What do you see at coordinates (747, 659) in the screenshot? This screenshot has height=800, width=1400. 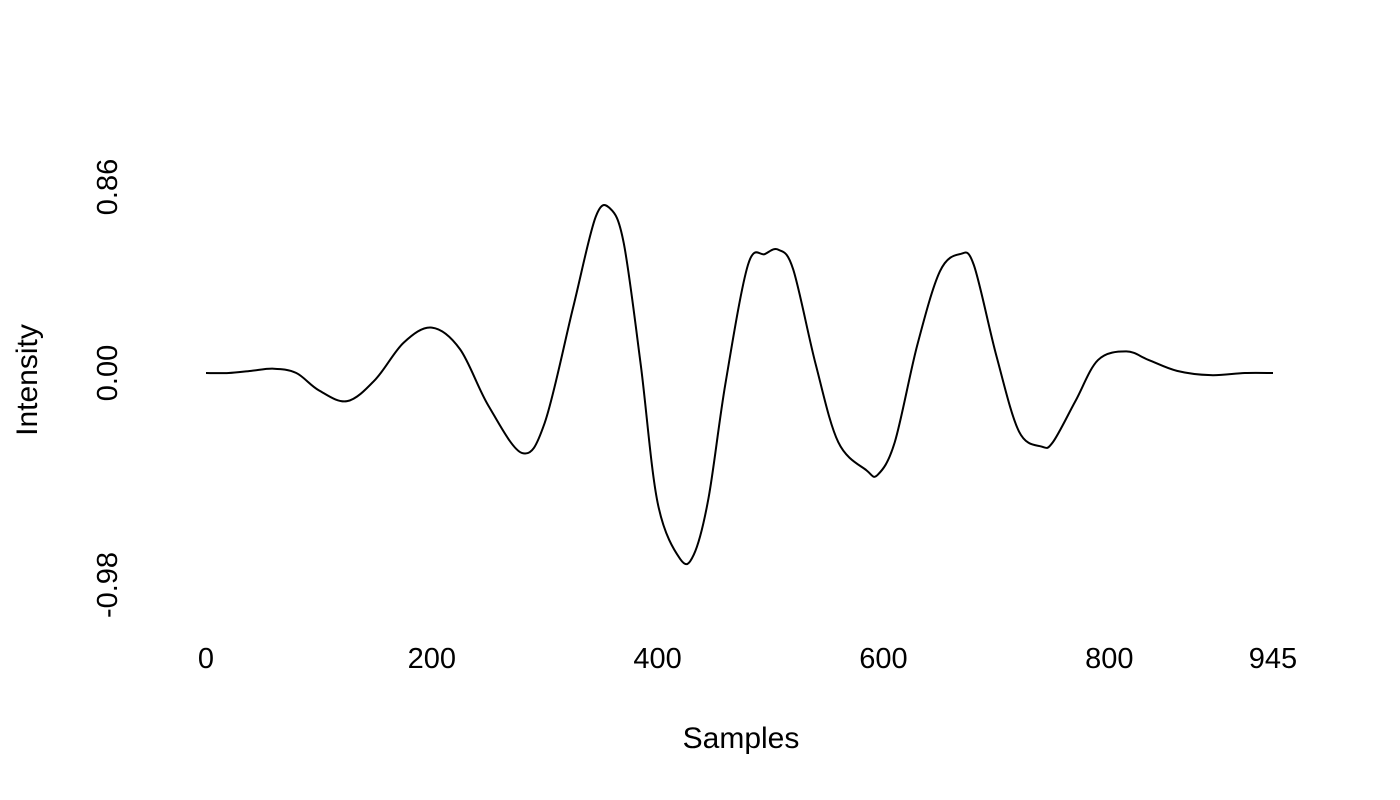 I see `x-axis-ticks: 0 200 400 600 800 945` at bounding box center [747, 659].